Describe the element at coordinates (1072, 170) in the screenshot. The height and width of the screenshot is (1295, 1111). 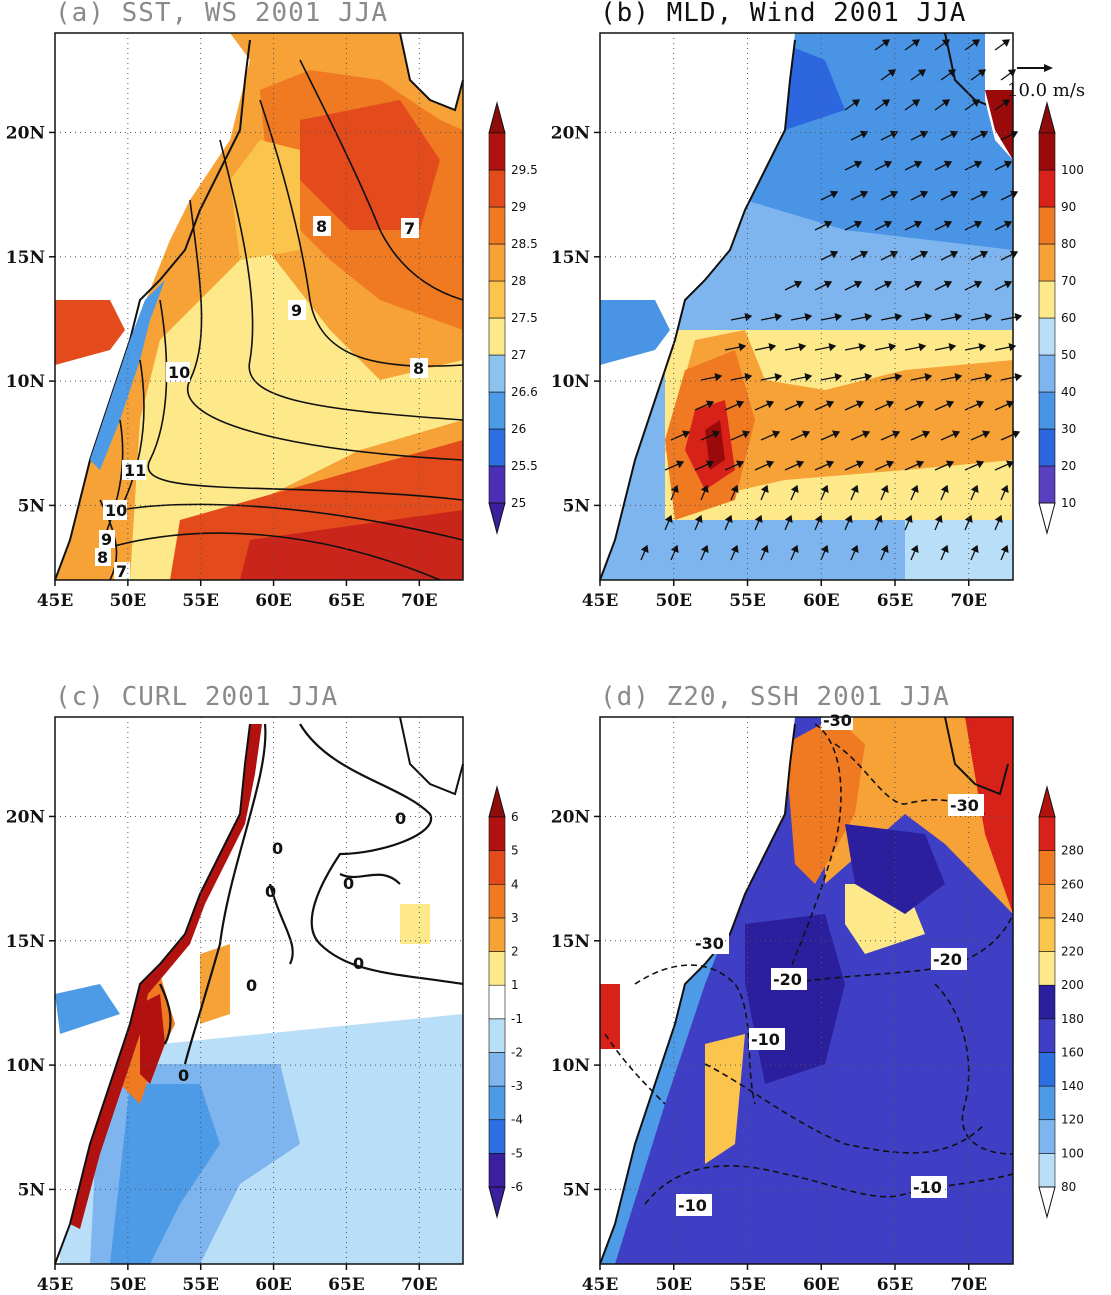
I see `colorbar-label: 100` at that location.